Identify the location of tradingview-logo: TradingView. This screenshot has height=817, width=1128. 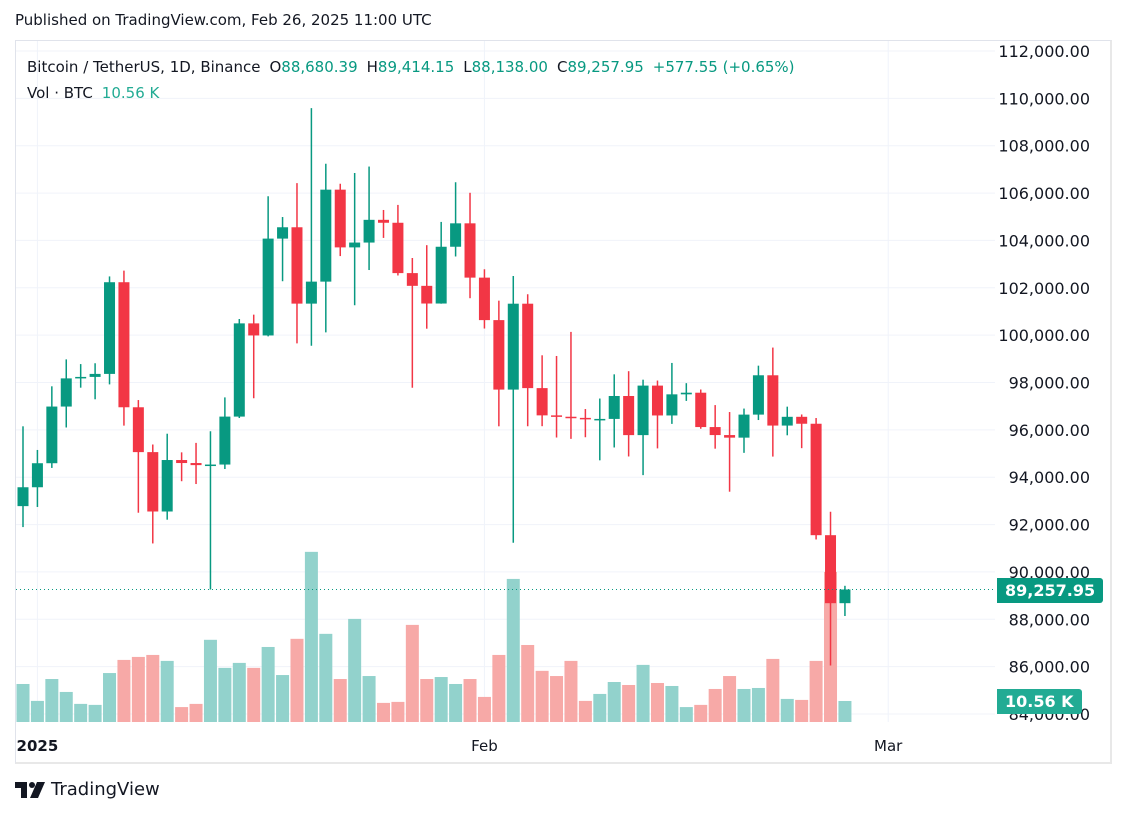
(87, 789).